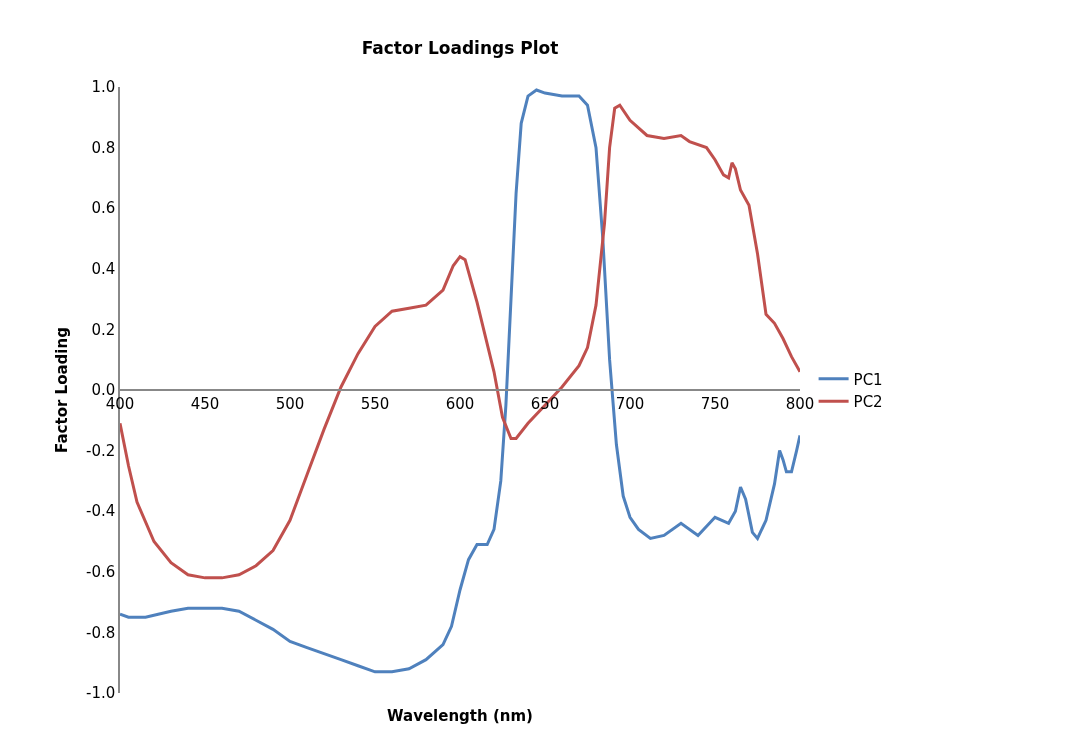 The height and width of the screenshot is (743, 1076). What do you see at coordinates (103, 269) in the screenshot?
I see `y-tick-label: 0.4` at bounding box center [103, 269].